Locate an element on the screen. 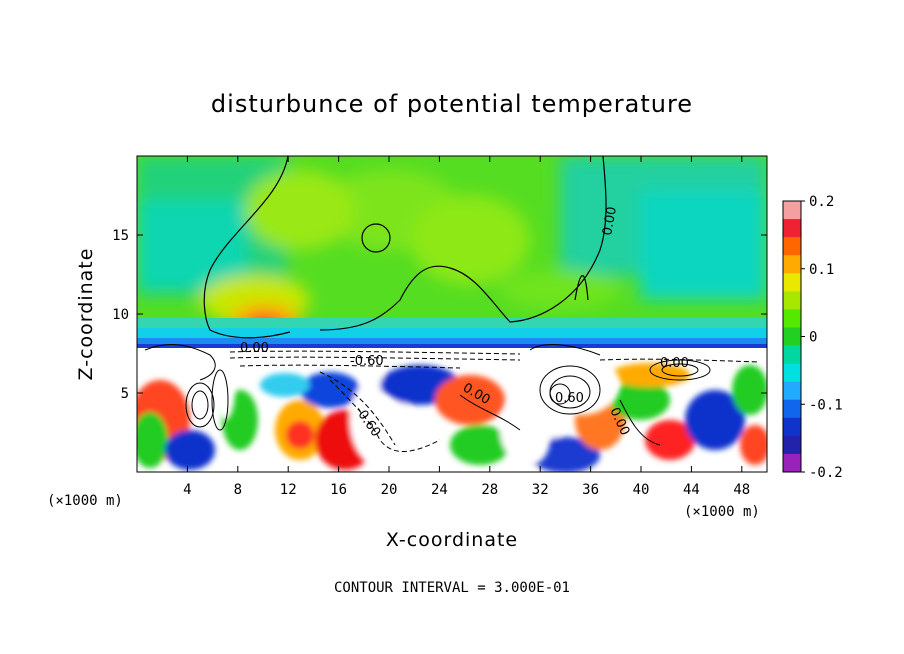  colorbar-tick-label: 0.1 is located at coordinates (821, 270).